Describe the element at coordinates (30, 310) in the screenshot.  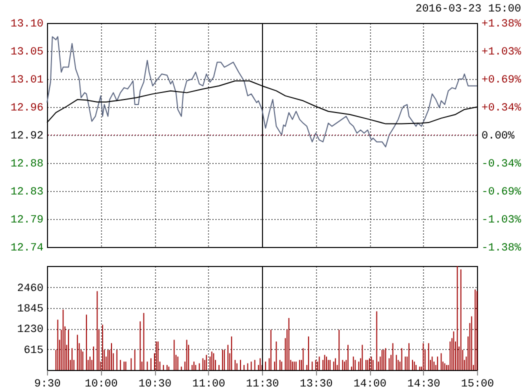
I see `y-tick-label: 1845` at that location.